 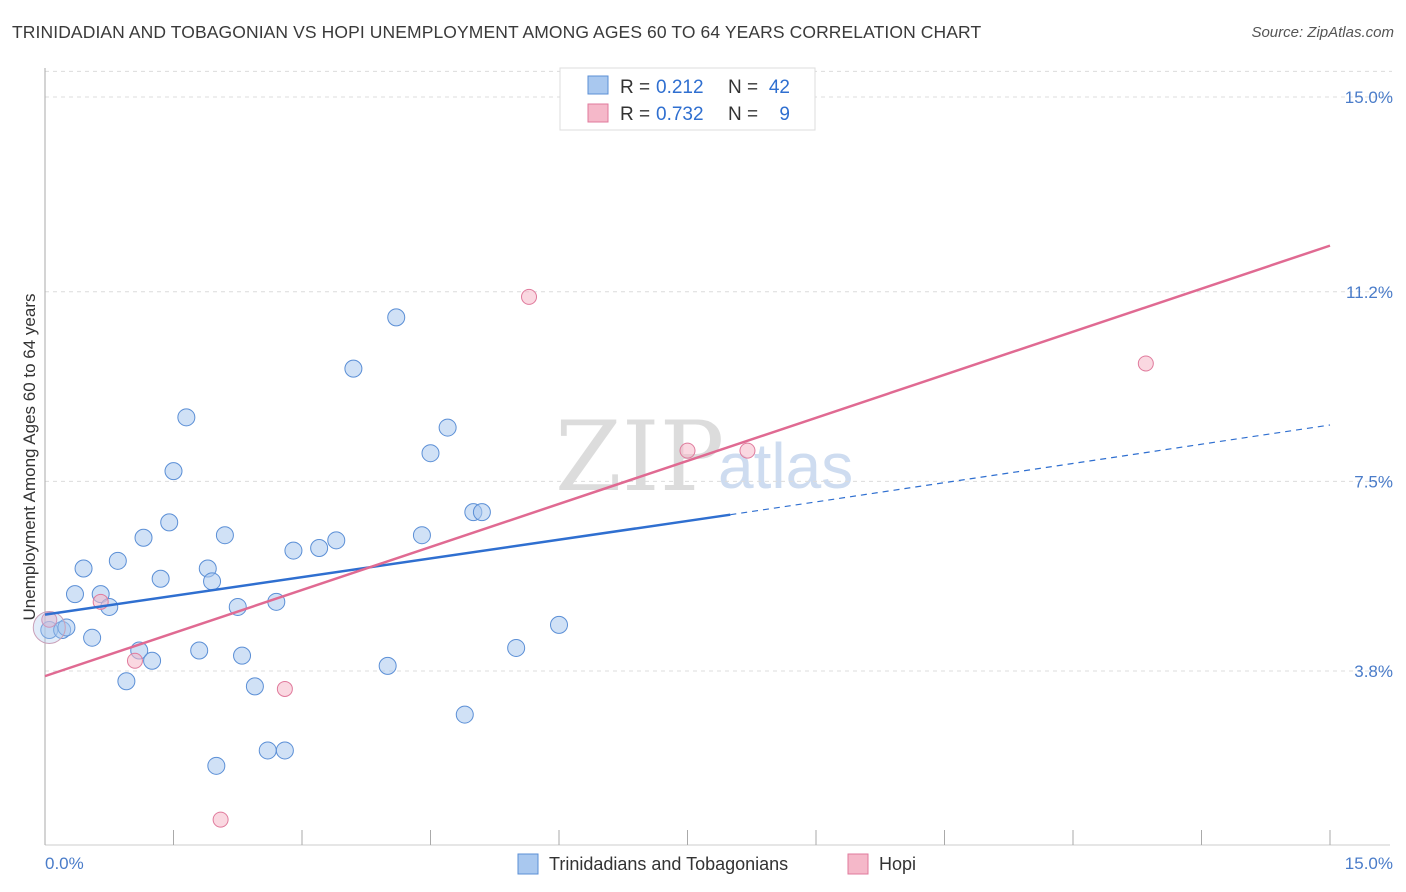 I want to click on y-tick-label: 7.5%, so click(x=1373, y=481).